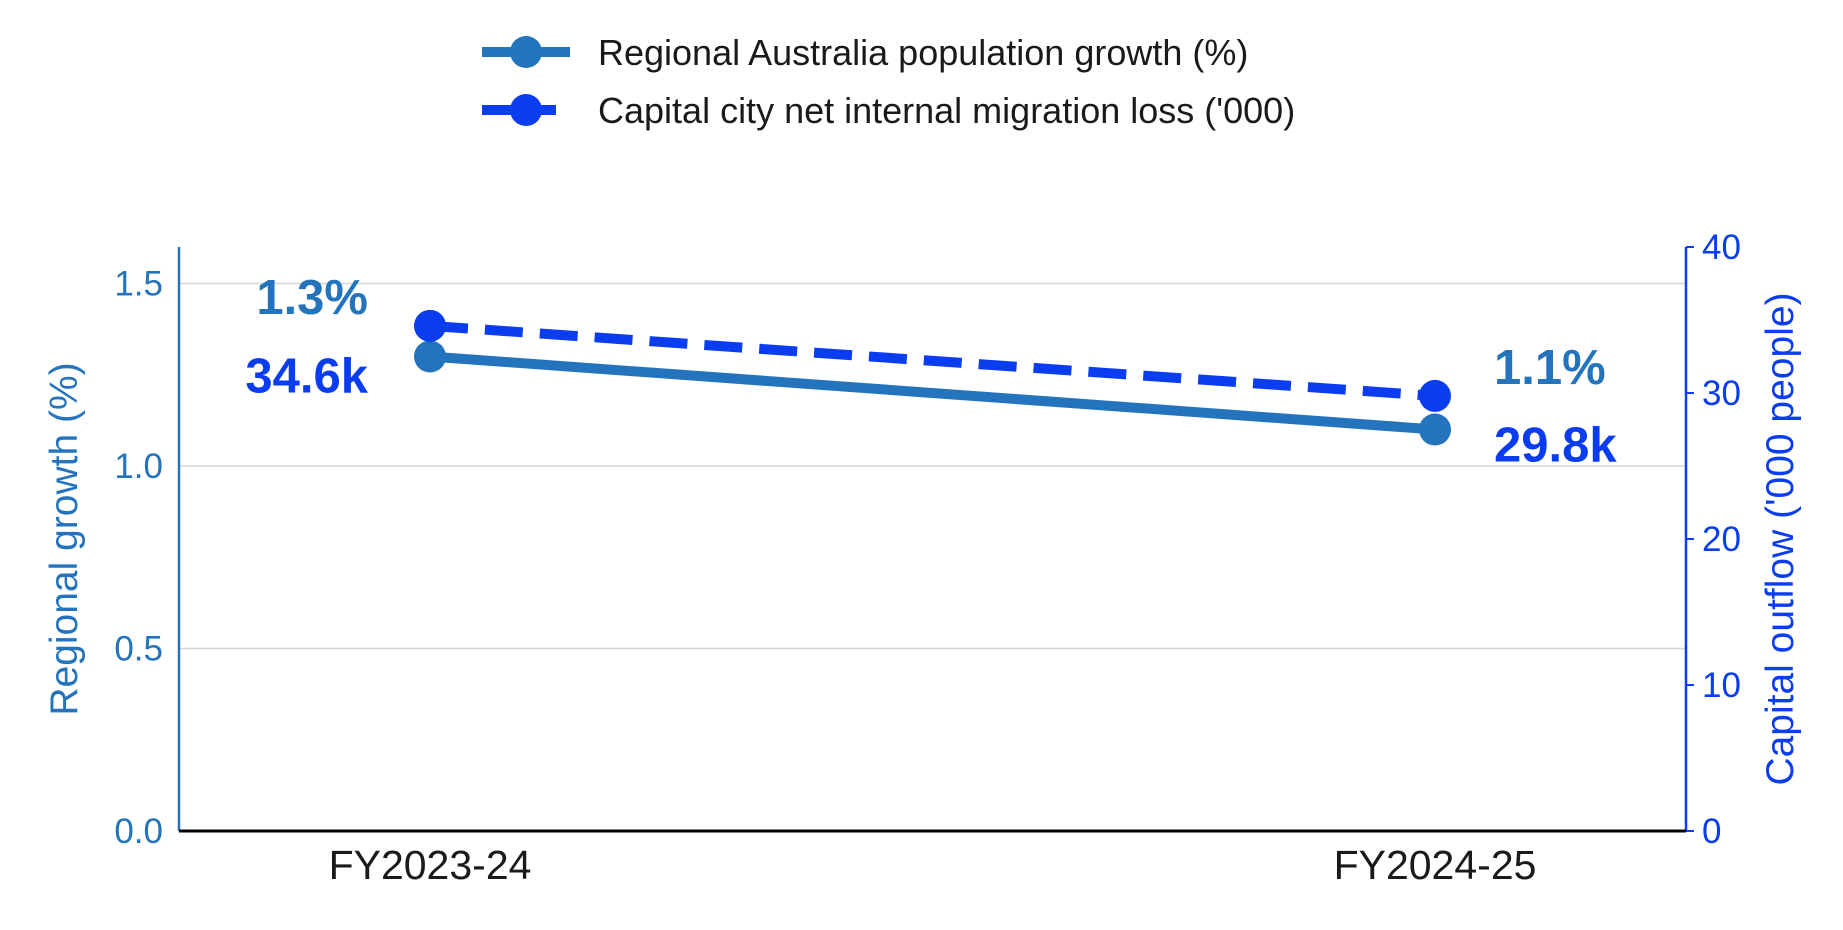 The width and height of the screenshot is (1843, 930). Describe the element at coordinates (1721, 539) in the screenshot. I see `right-tick-label: 20` at that location.